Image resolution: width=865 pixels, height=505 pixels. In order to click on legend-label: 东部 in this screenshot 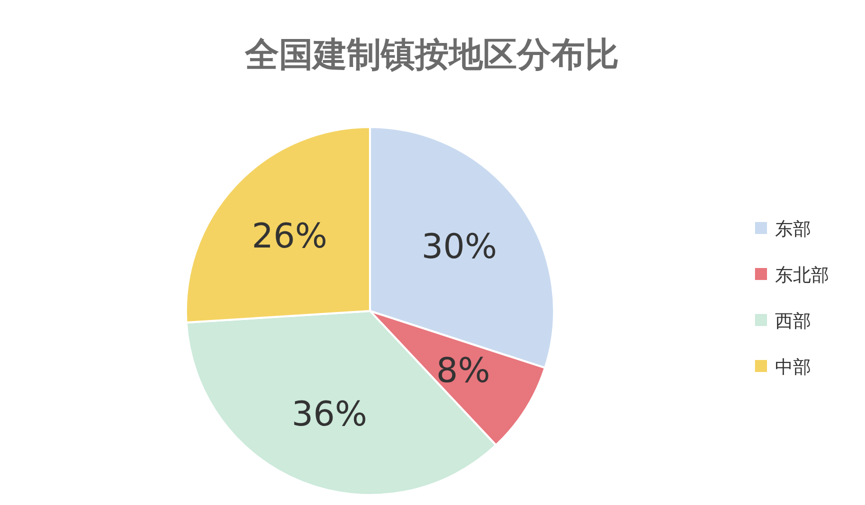, I will do `click(793, 229)`.